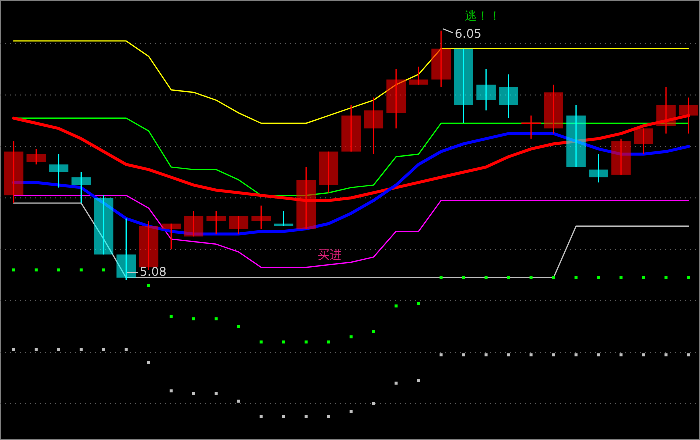  Describe the element at coordinates (468, 34) in the screenshot. I see `annotation: 6.05` at that location.